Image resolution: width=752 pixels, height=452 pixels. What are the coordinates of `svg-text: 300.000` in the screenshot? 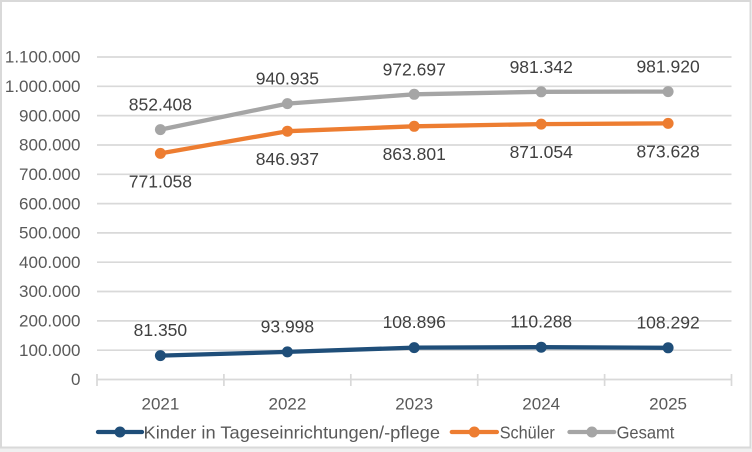 It's located at (49, 291).